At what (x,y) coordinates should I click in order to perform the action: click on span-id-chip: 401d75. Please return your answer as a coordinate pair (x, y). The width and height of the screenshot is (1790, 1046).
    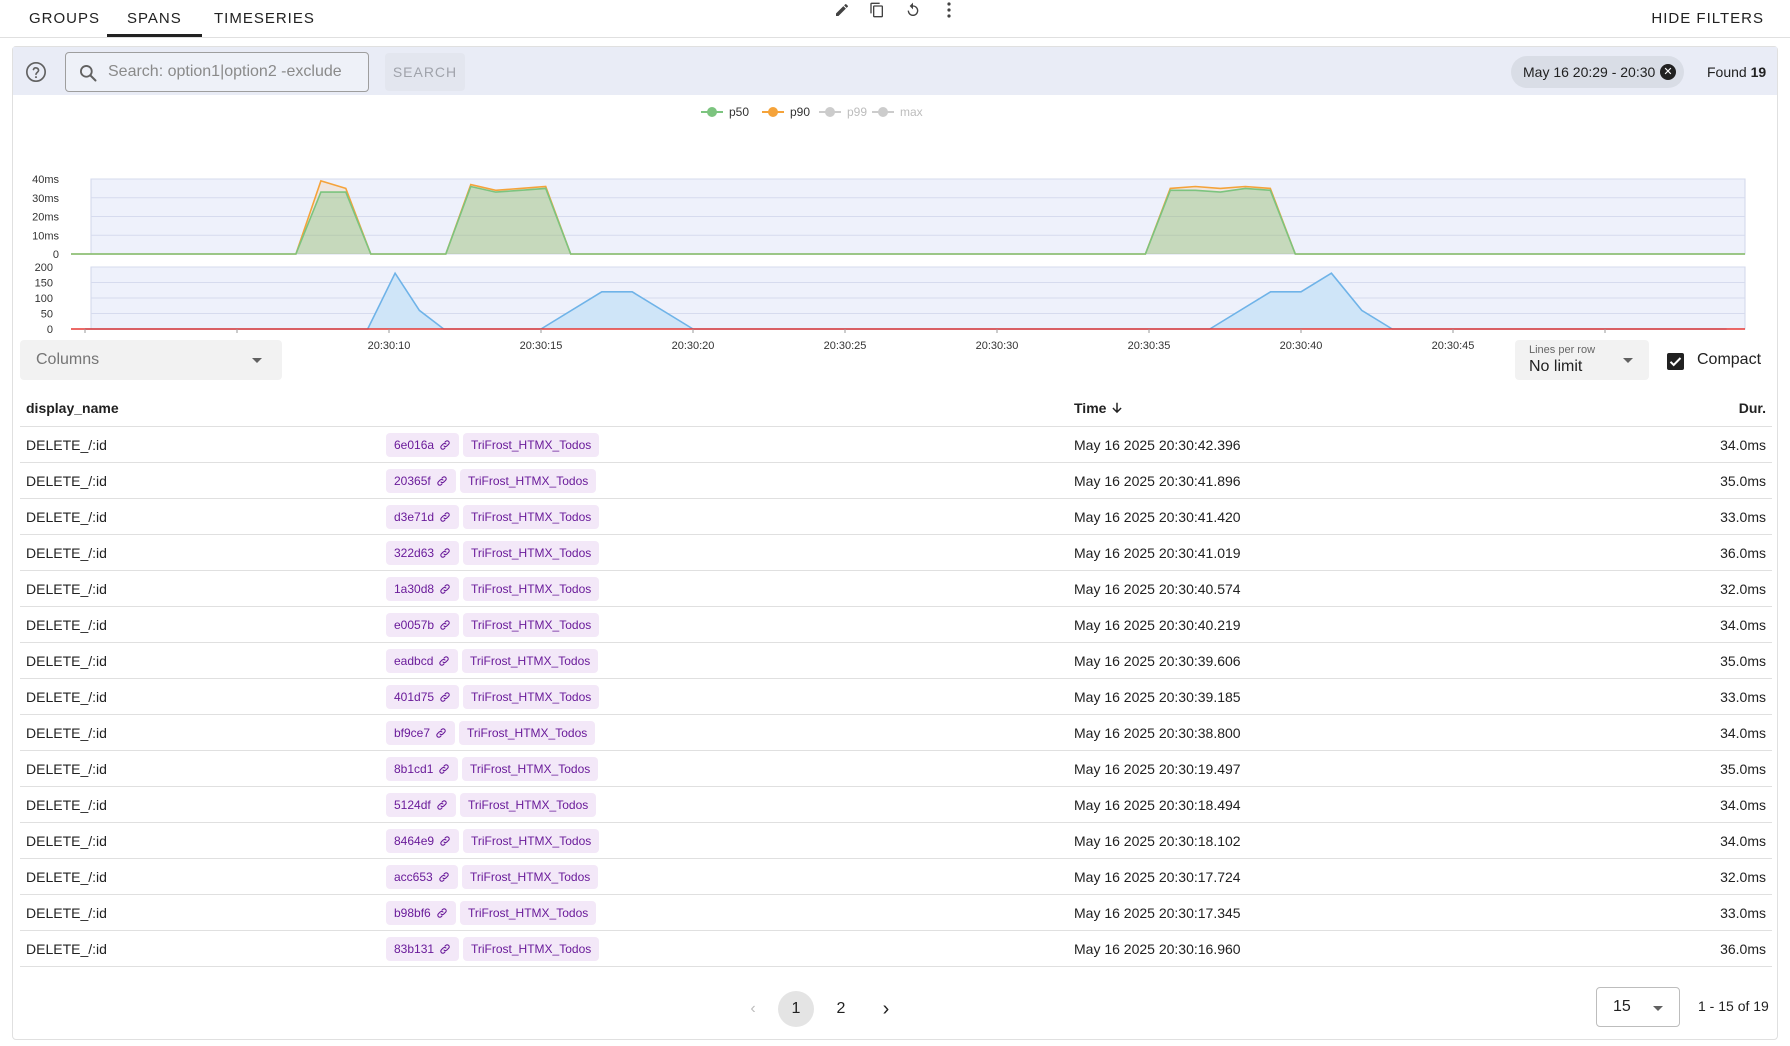
    Looking at the image, I should click on (423, 697).